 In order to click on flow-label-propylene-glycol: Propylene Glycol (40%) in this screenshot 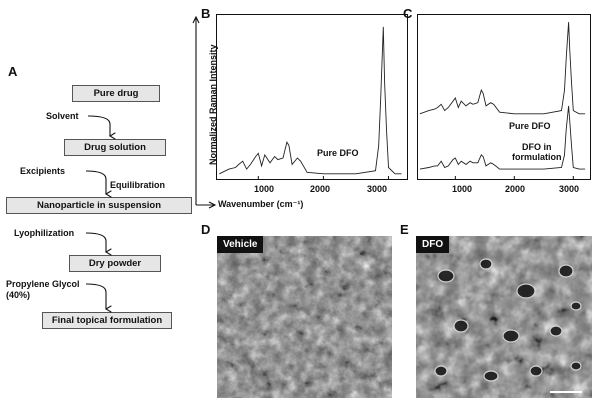, I will do `click(43, 289)`.